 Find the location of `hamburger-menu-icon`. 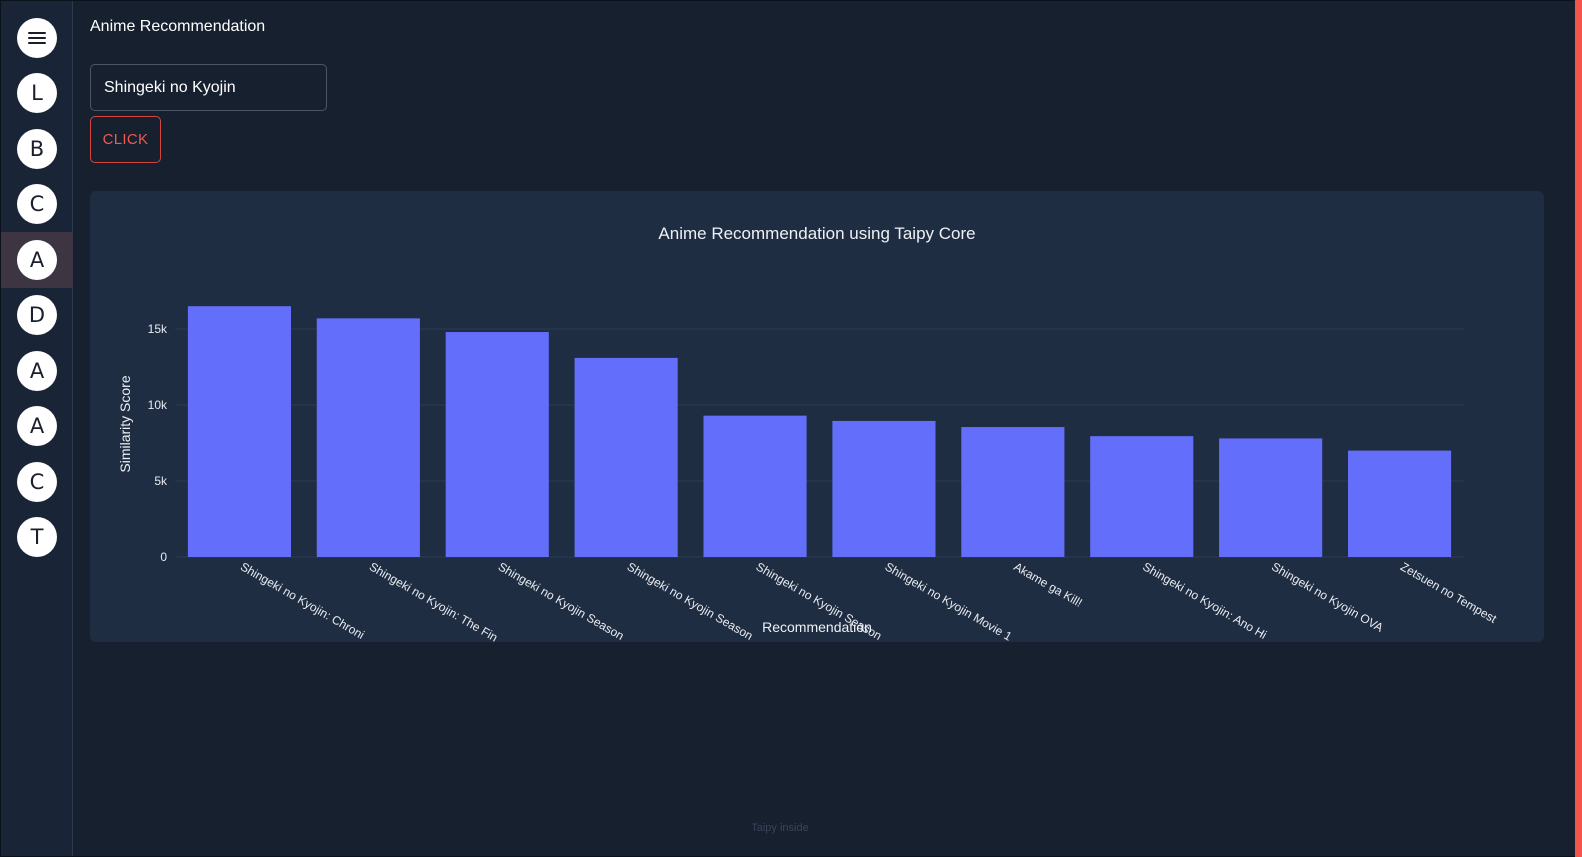

hamburger-menu-icon is located at coordinates (37, 38).